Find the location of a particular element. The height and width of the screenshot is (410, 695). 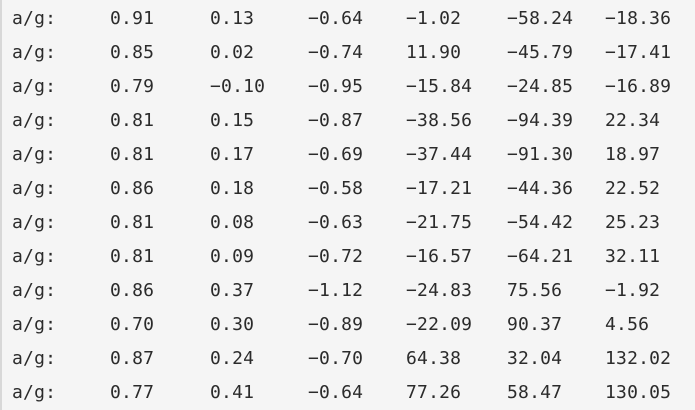

console-row: a/g: 0.85 0.02 −0.74 11.90 −45.79 −17.41 is located at coordinates (347, 53).